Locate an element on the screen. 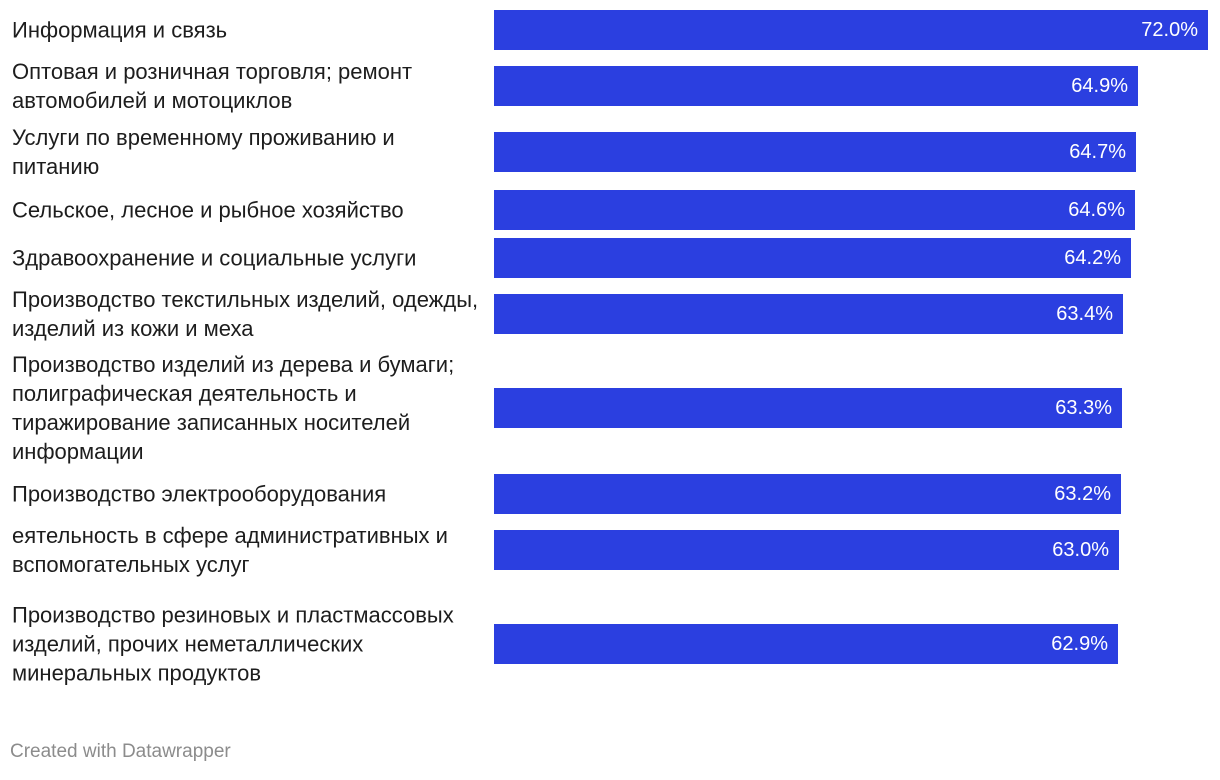 Image resolution: width=1220 pixels, height=780 pixels. bar-value-label: 63.3% is located at coordinates (1083, 408).